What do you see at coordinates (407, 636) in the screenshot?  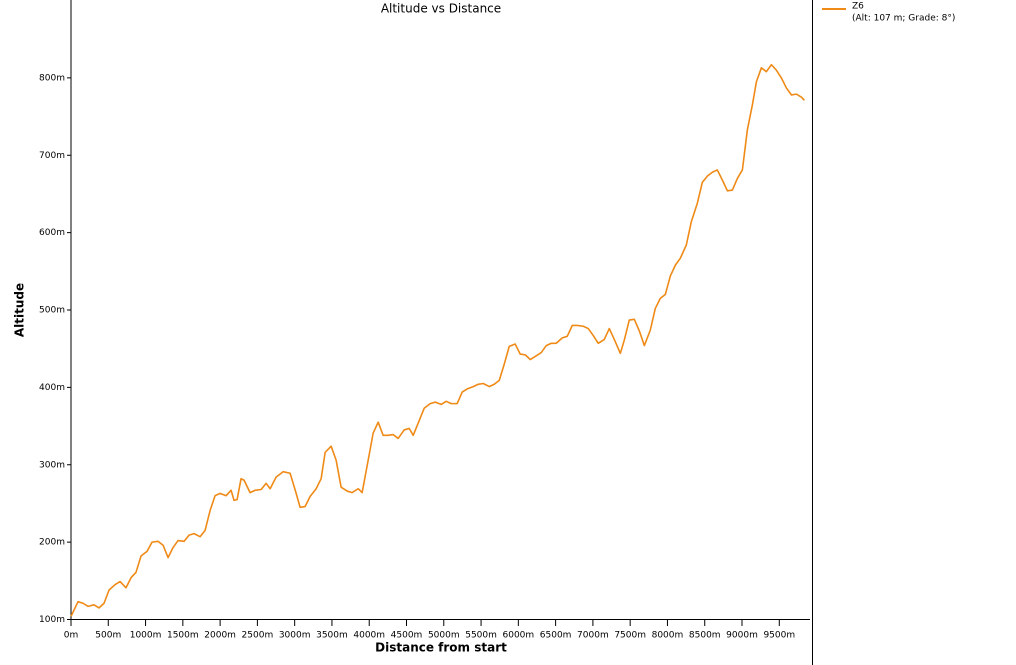 I see `x-tick-label: 4500m` at bounding box center [407, 636].